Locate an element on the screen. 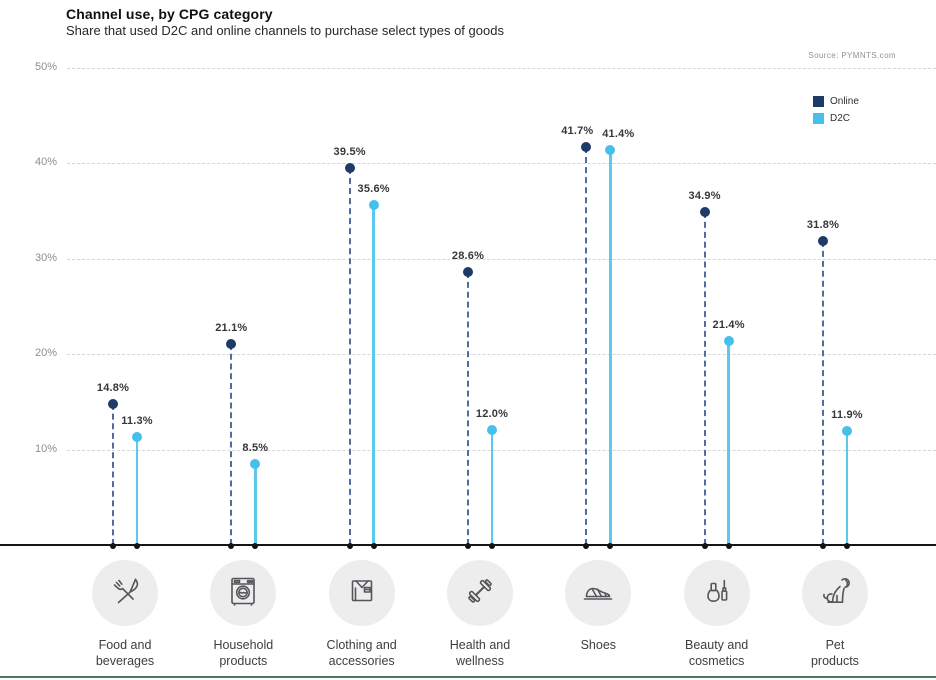 Image resolution: width=936 pixels, height=680 pixels. category-label: Health and wellness is located at coordinates (480, 653).